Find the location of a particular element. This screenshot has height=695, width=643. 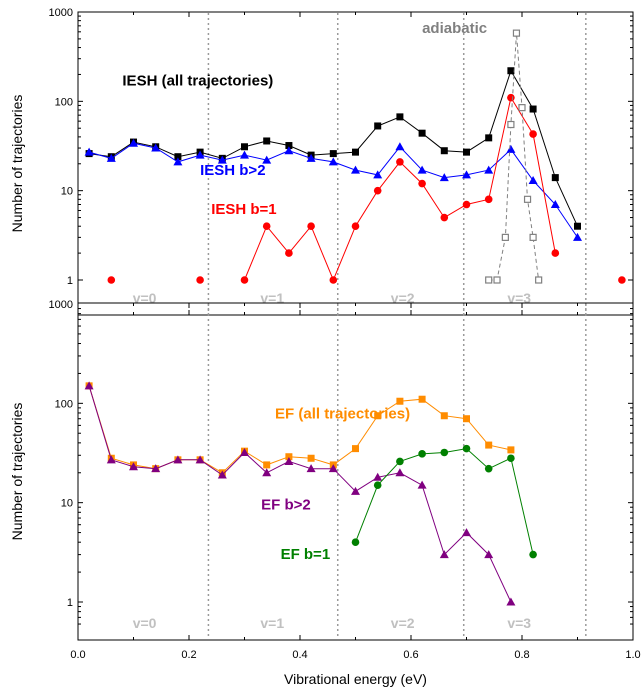

x-tick-label: 0.2 is located at coordinates (188, 655).